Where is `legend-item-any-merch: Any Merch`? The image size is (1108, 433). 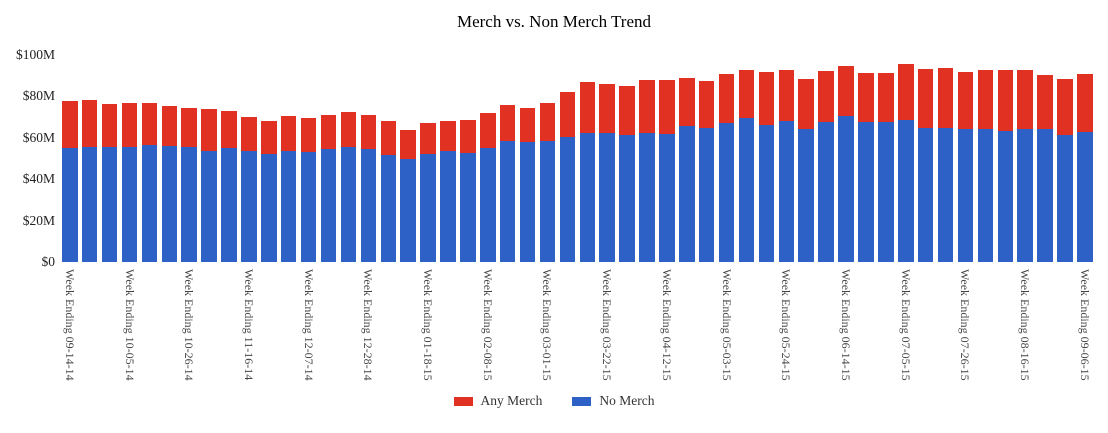
legend-item-any-merch: Any Merch is located at coordinates (497, 401).